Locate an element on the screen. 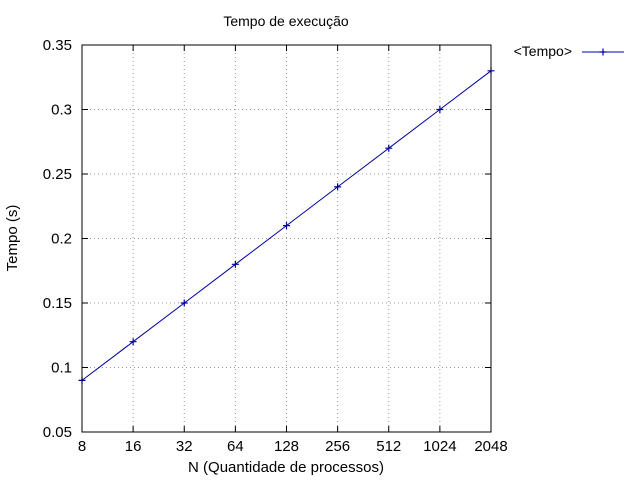 Image resolution: width=640 pixels, height=480 pixels. x-tick-label: 16 is located at coordinates (133, 446).